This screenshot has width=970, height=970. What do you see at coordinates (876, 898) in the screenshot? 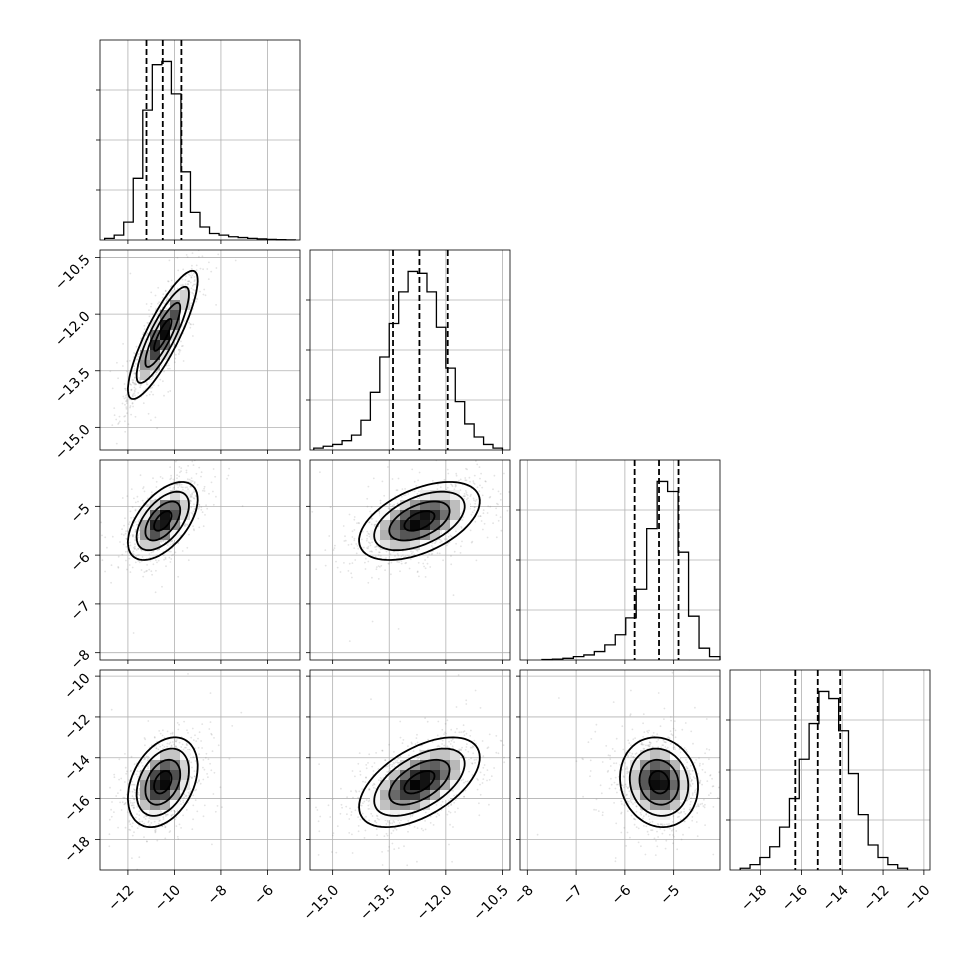
I see `xtick-label-3-3: −12` at bounding box center [876, 898].